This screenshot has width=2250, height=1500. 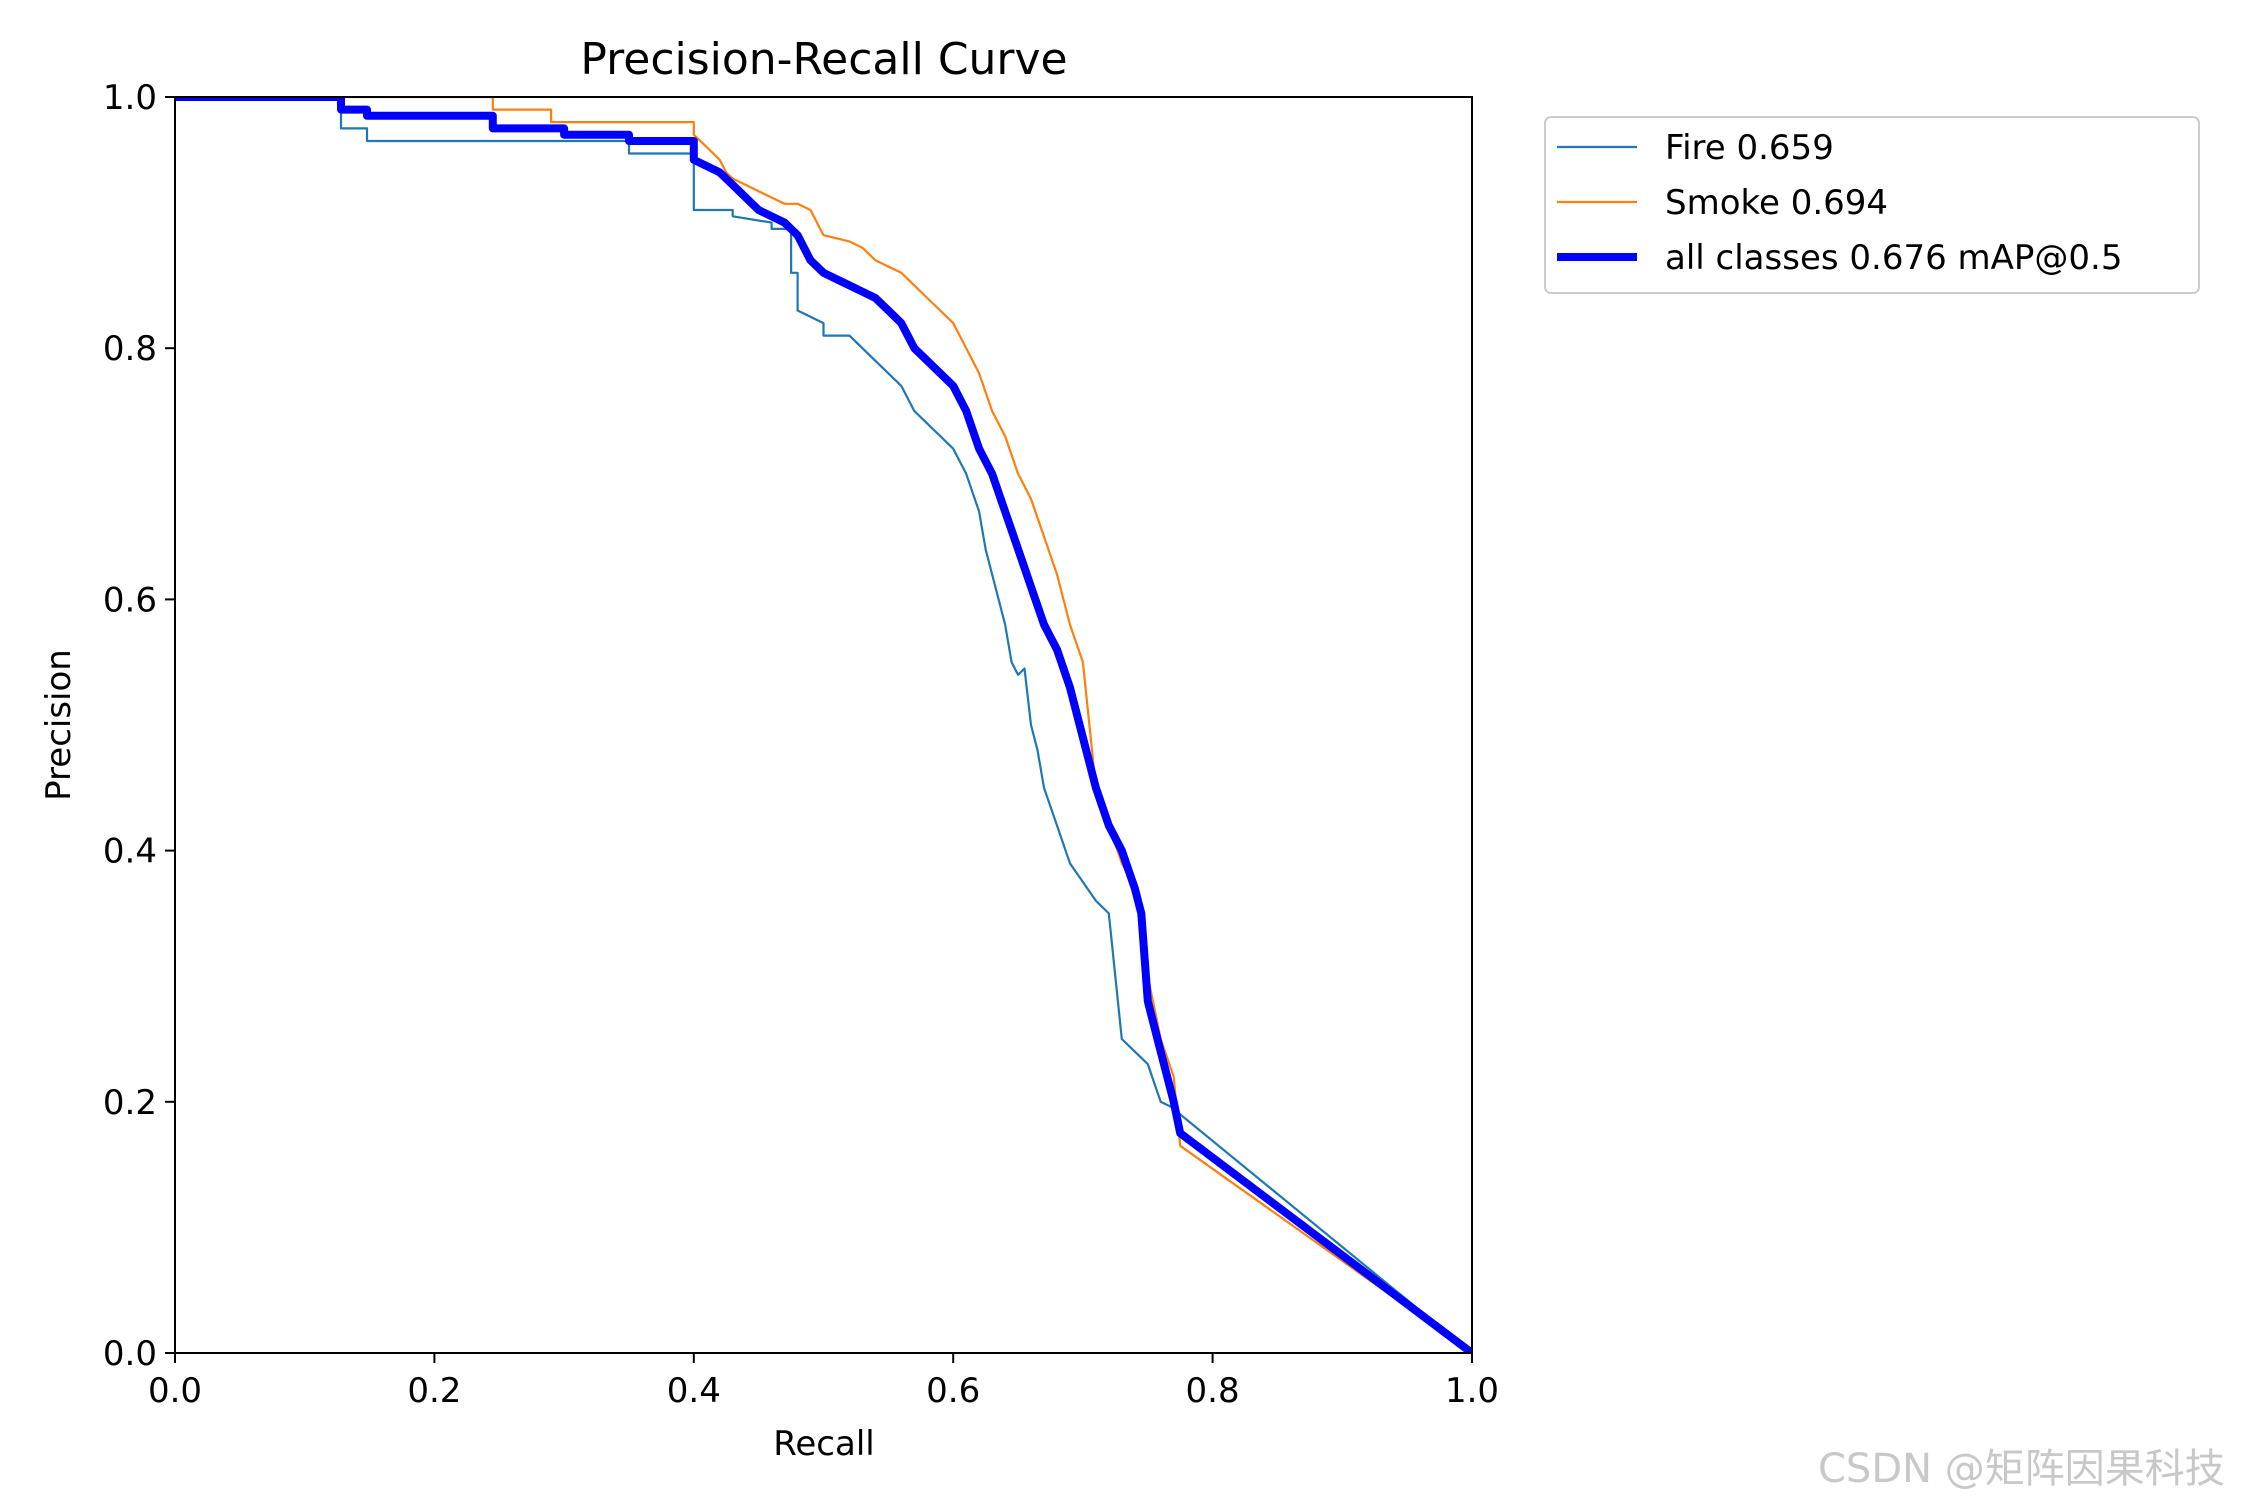 I want to click on y-tick-label: 0.0, so click(x=130, y=1354).